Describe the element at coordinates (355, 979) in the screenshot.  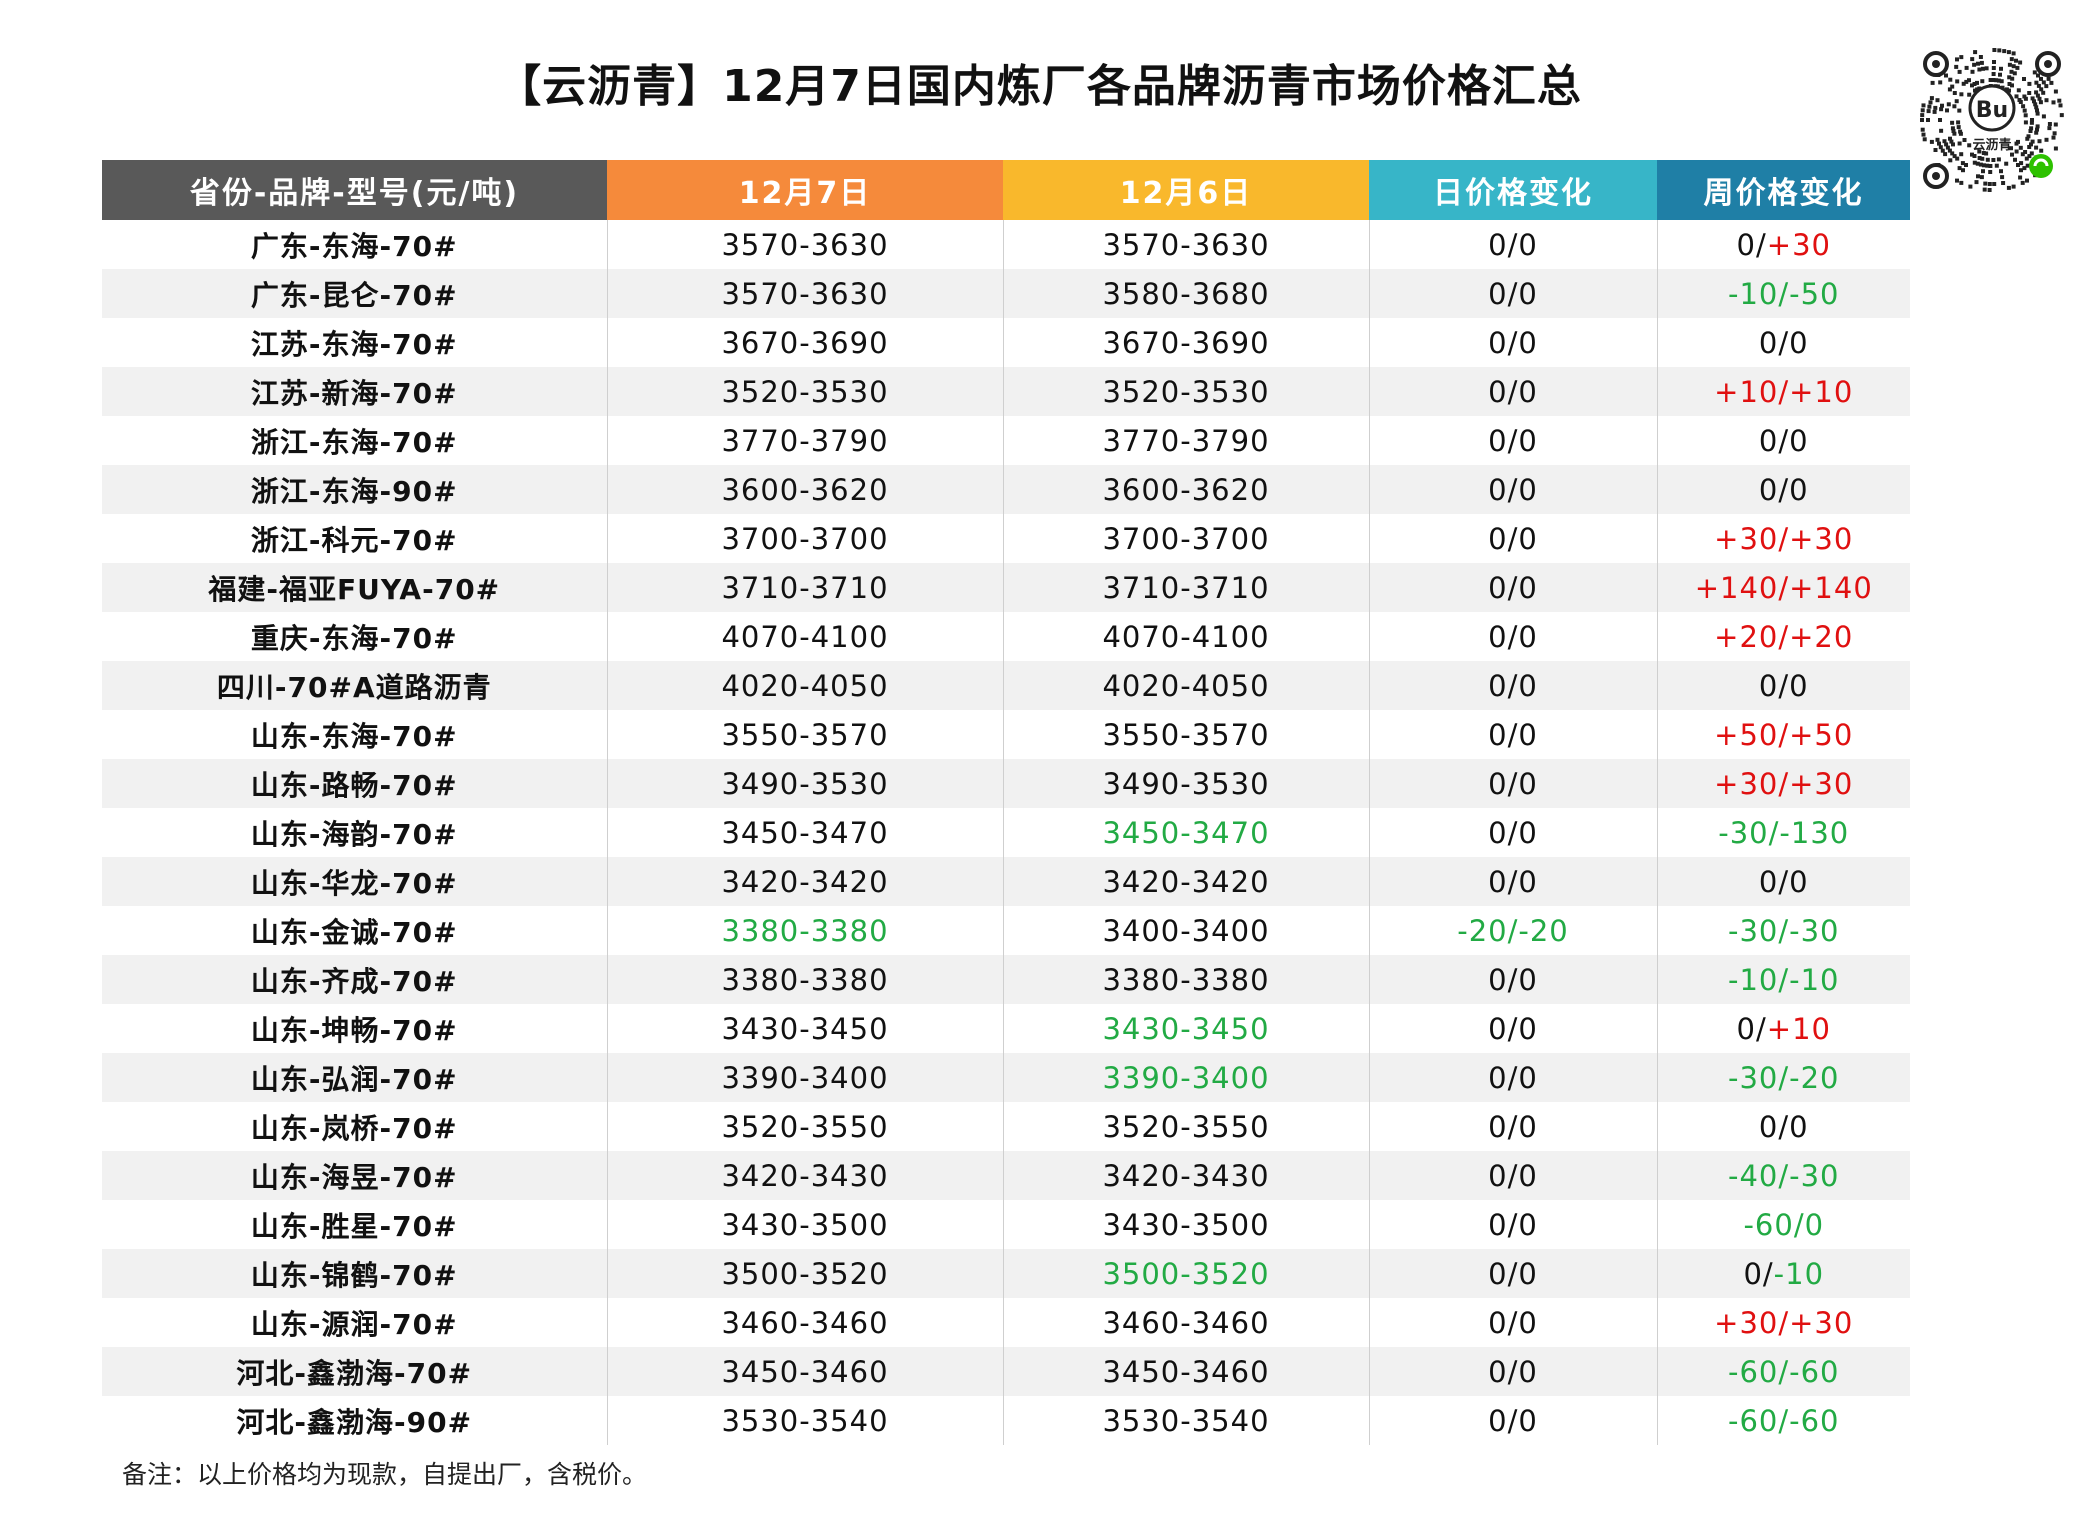
I see `cell-region-brand: 山东-齐成-70#` at that location.